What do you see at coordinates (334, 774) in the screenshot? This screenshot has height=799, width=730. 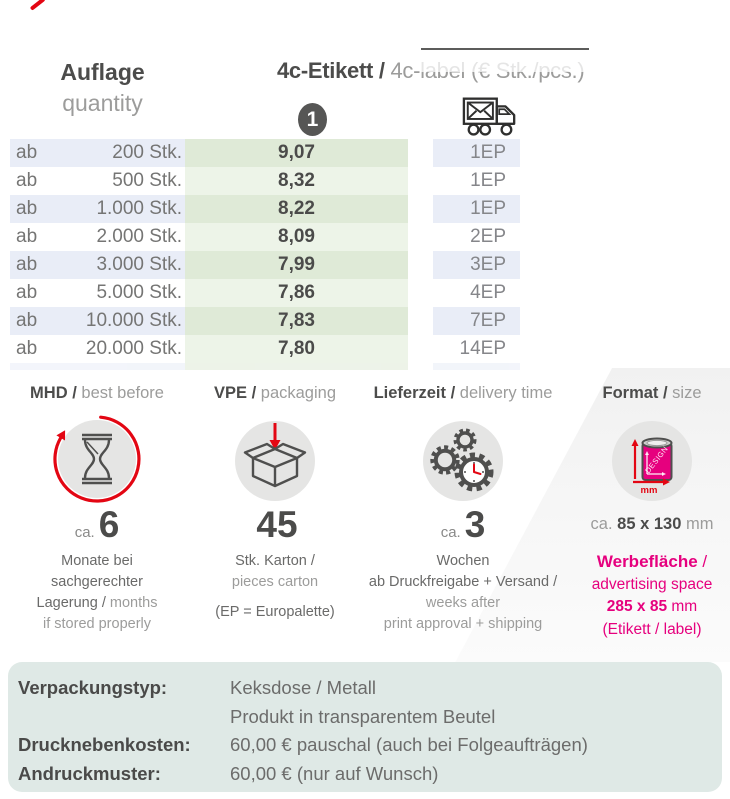 I see `details-values: 60,00 € (nur auf Wunsch)` at bounding box center [334, 774].